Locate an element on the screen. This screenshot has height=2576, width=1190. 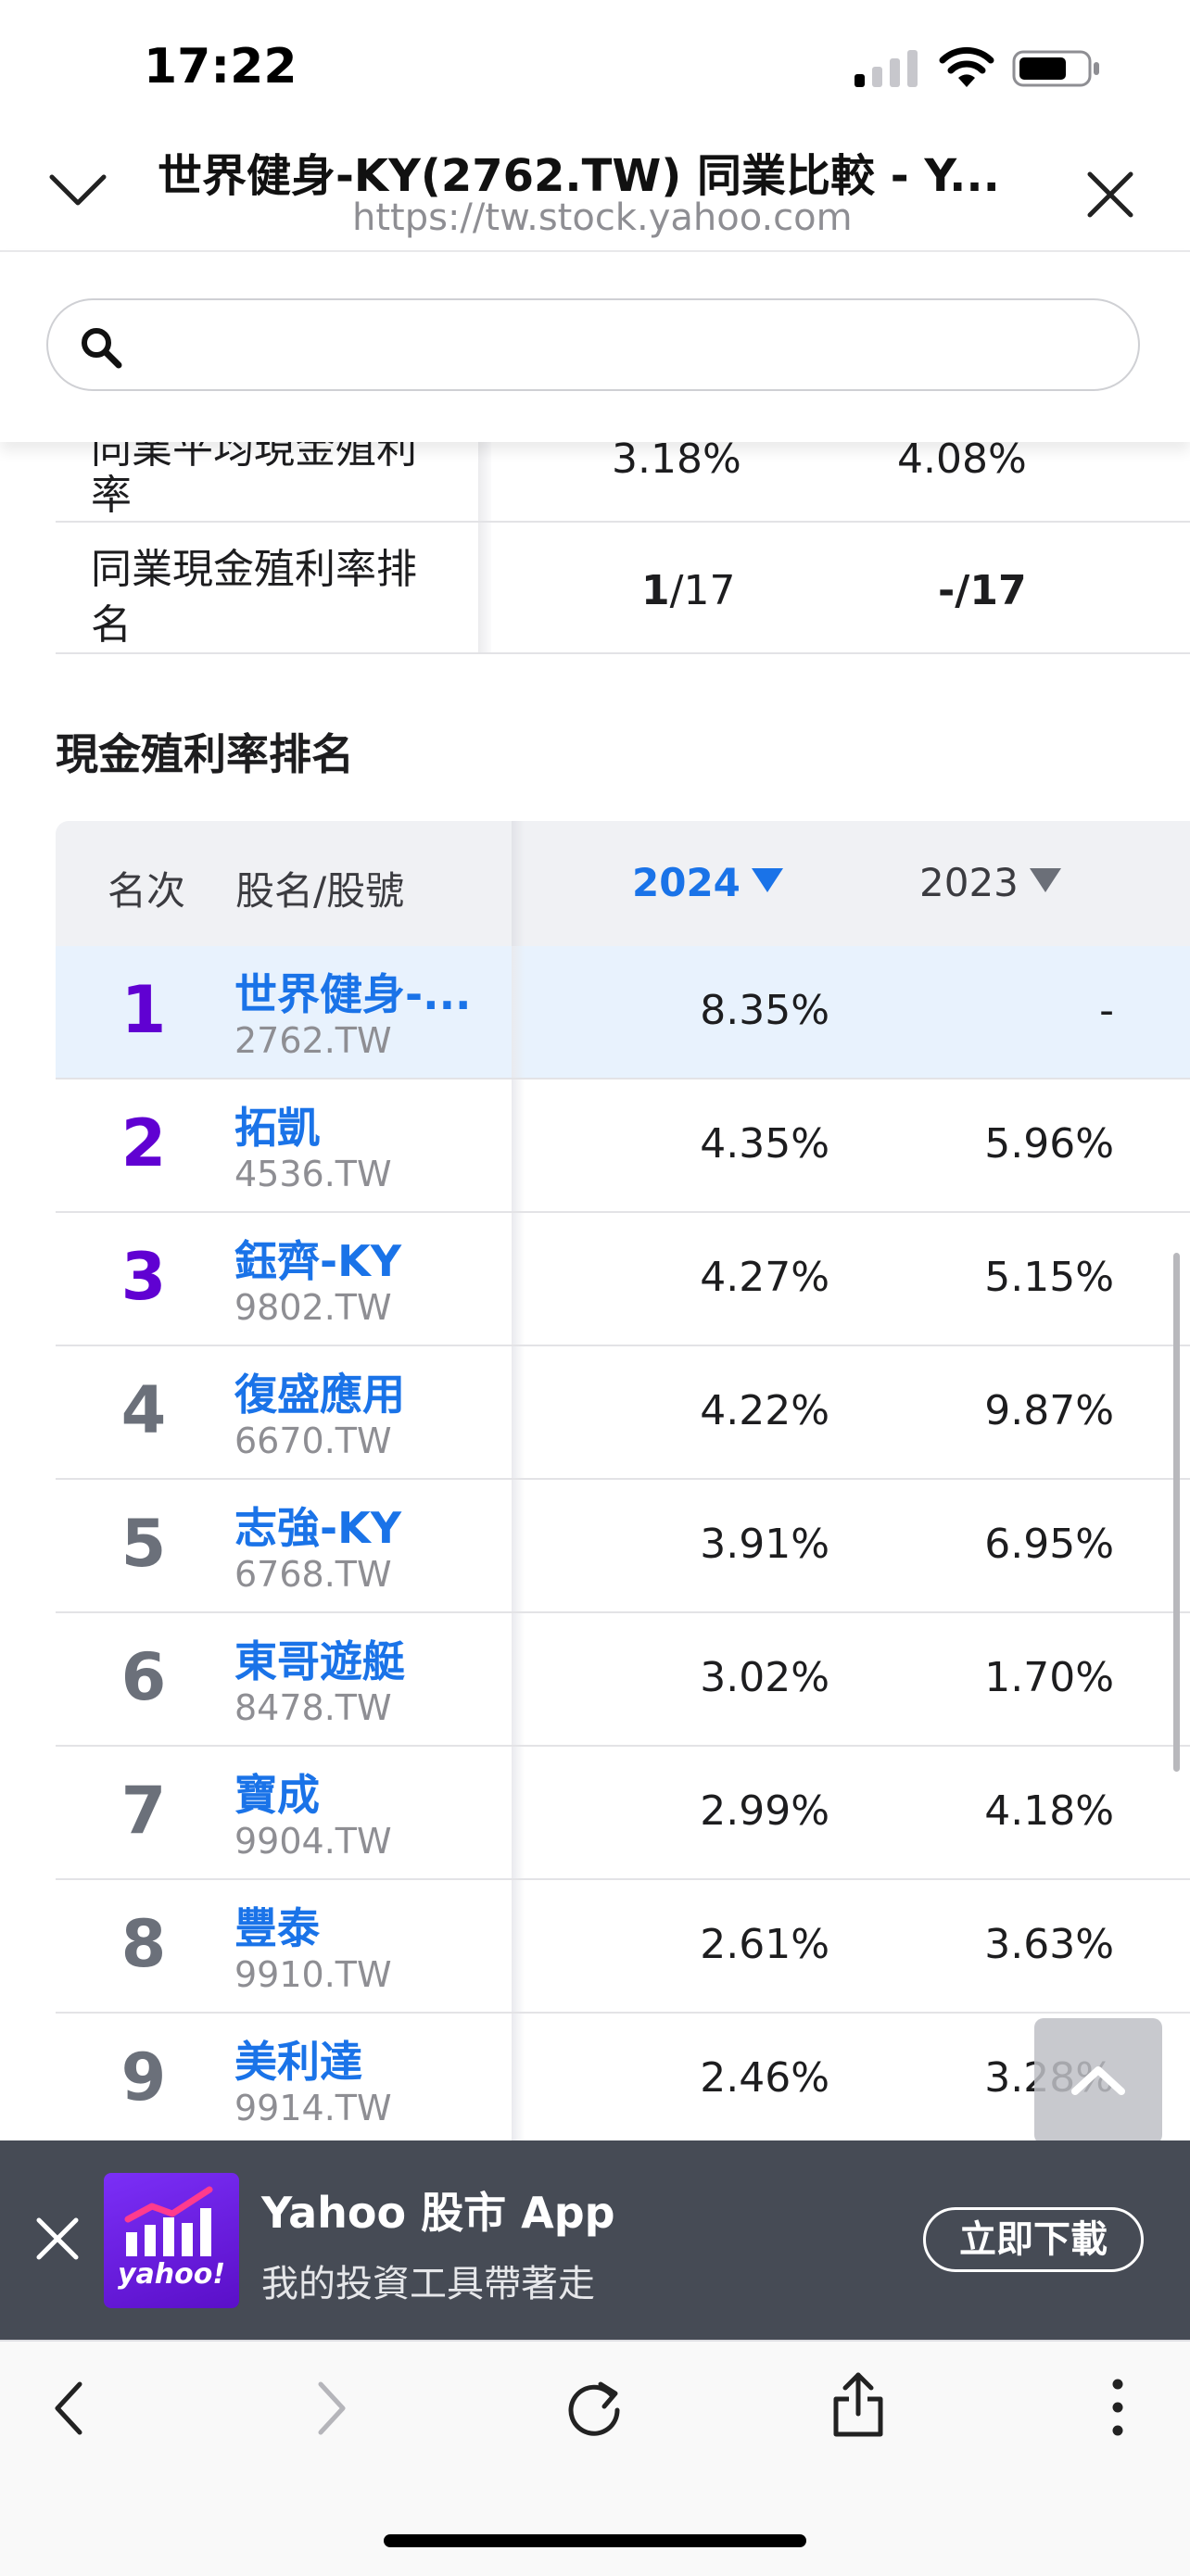
page-url: https://tw.stock.yahoo.com is located at coordinates (602, 218).